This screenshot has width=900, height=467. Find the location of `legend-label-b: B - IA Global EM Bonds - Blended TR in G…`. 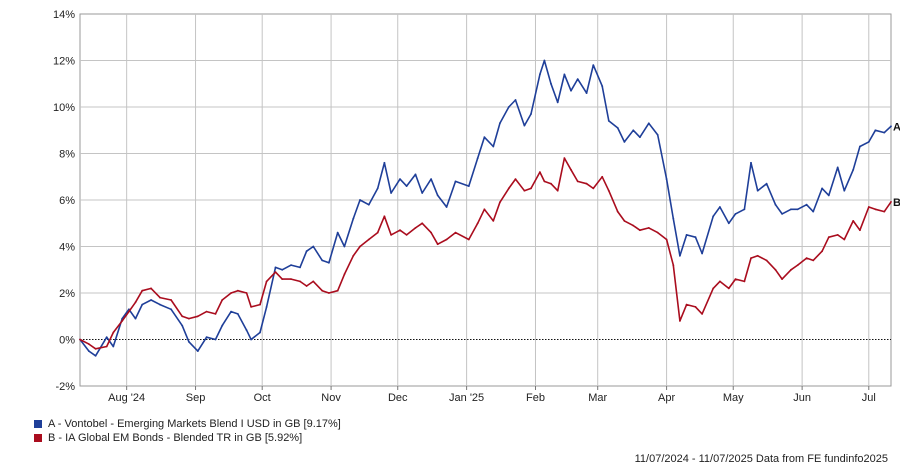

legend-label-b: B - IA Global EM Bonds - Blended TR in G… is located at coordinates (175, 438).